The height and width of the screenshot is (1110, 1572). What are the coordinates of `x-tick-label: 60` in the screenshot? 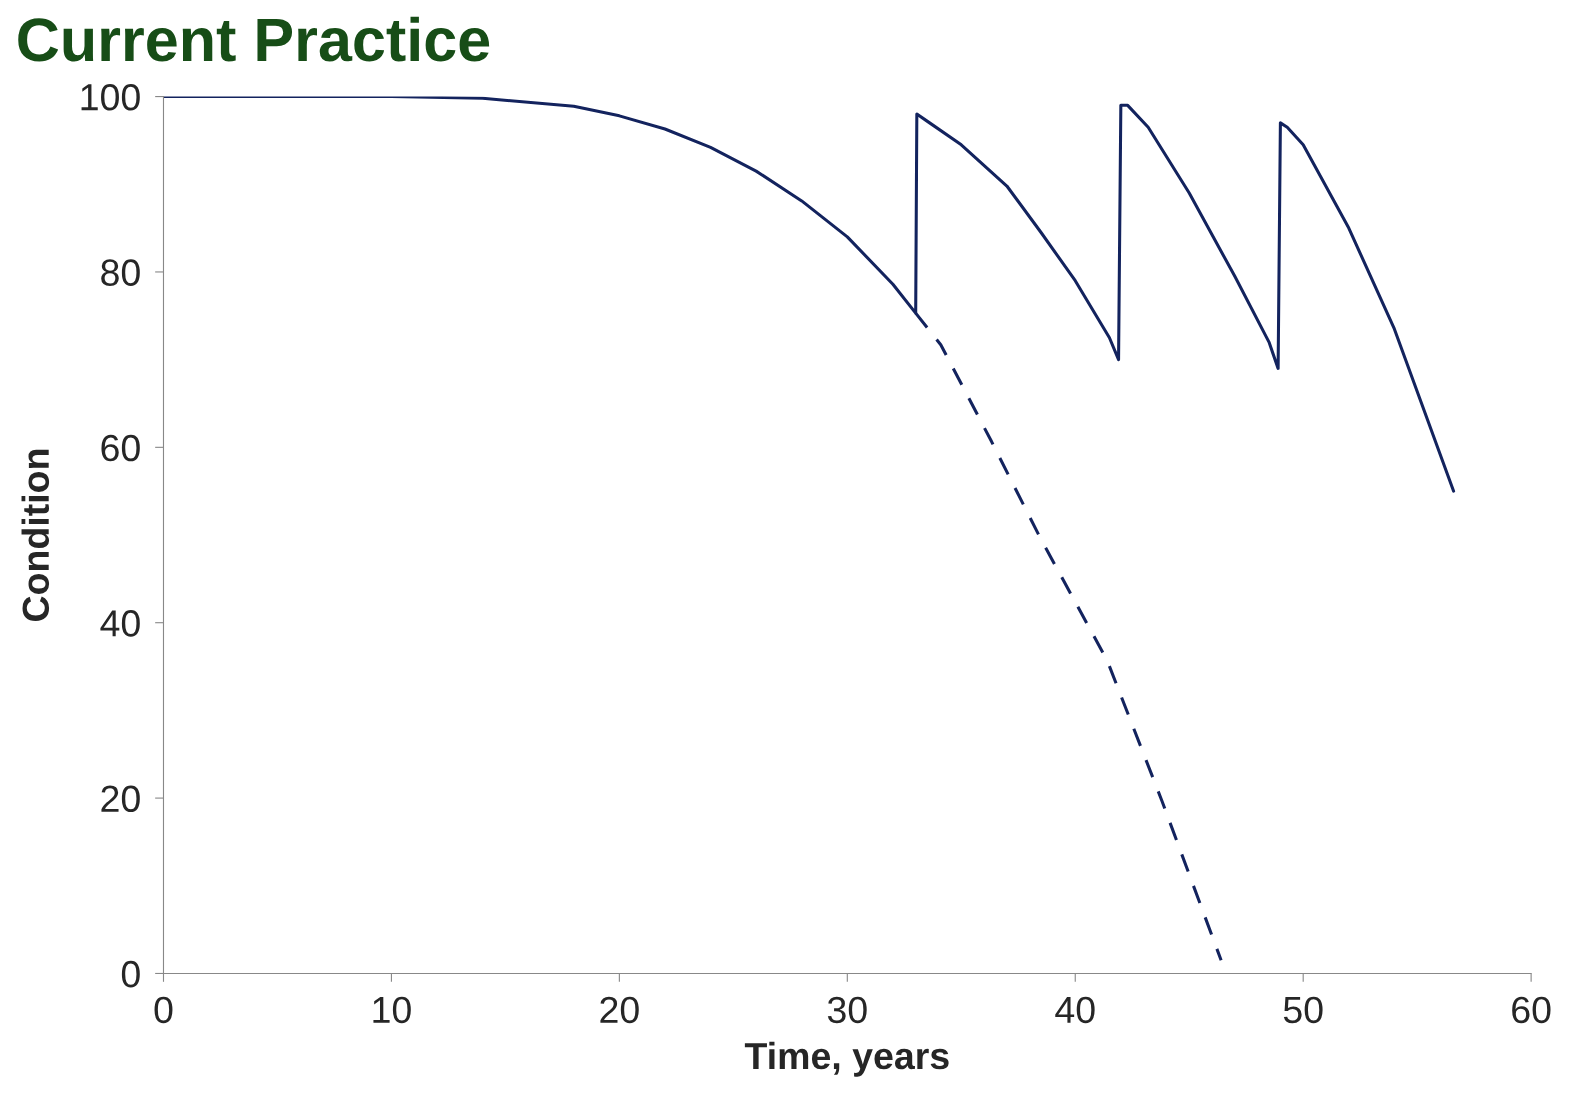 It's located at (1531, 1010).